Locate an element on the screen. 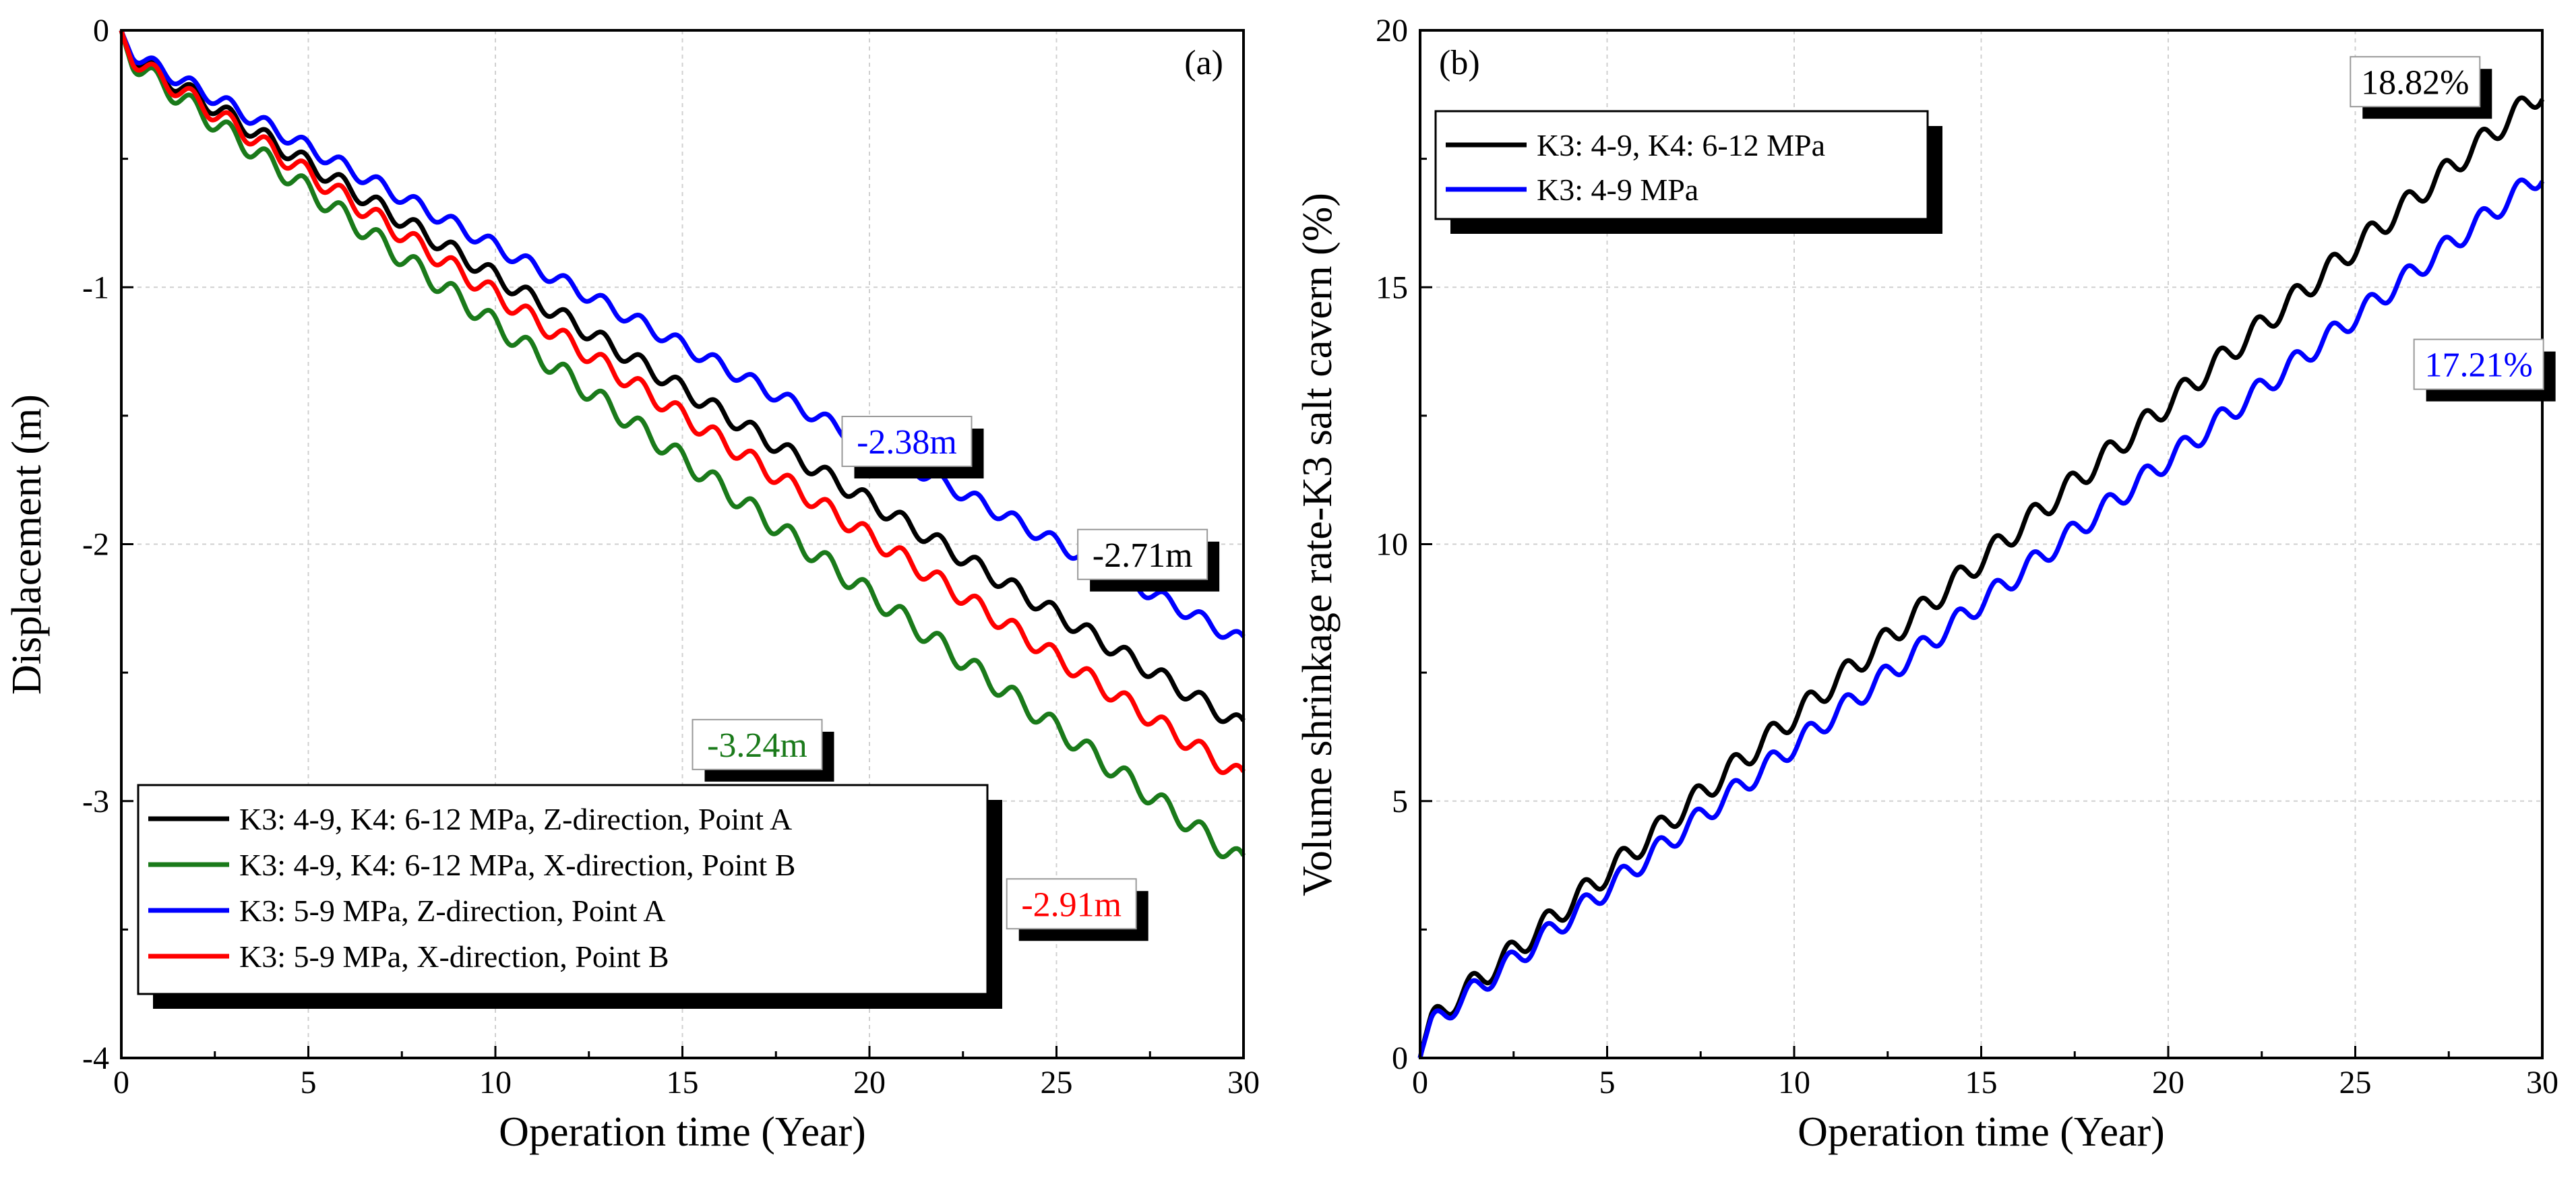 Image resolution: width=2576 pixels, height=1184 pixels. y-tick-label: -4 is located at coordinates (95, 1058).